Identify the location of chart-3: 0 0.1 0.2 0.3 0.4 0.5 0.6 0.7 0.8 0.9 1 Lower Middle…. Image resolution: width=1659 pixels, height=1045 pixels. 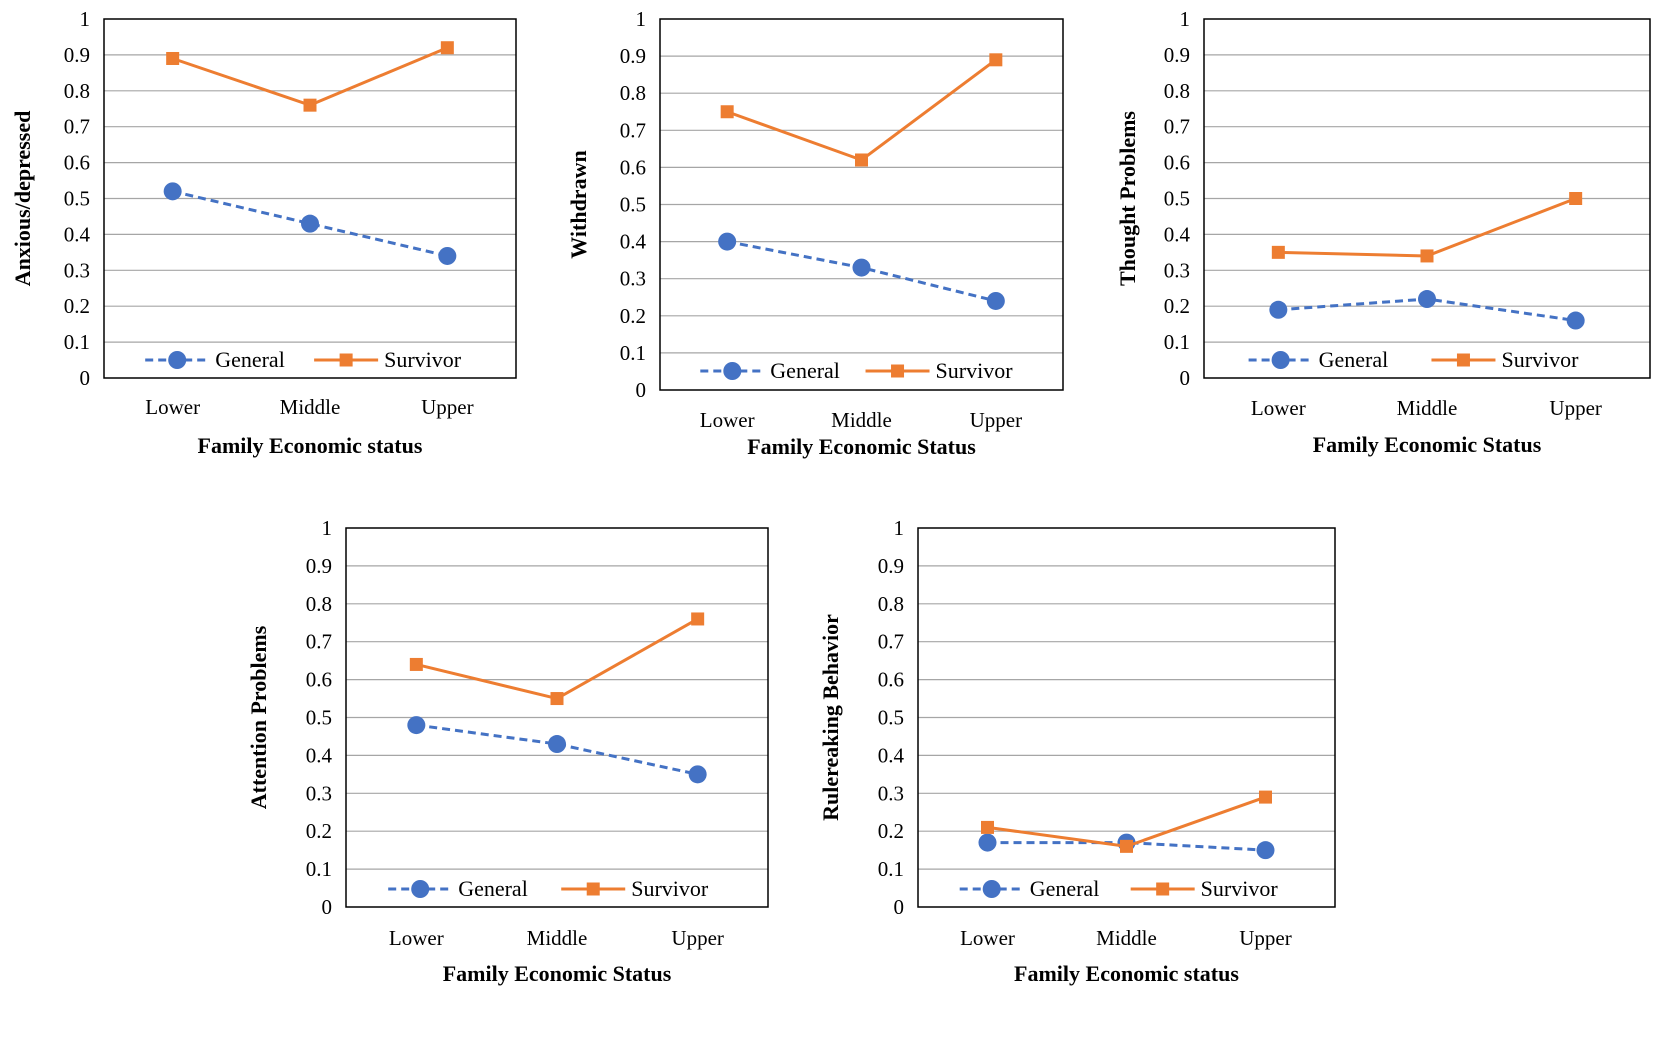
(1383, 232).